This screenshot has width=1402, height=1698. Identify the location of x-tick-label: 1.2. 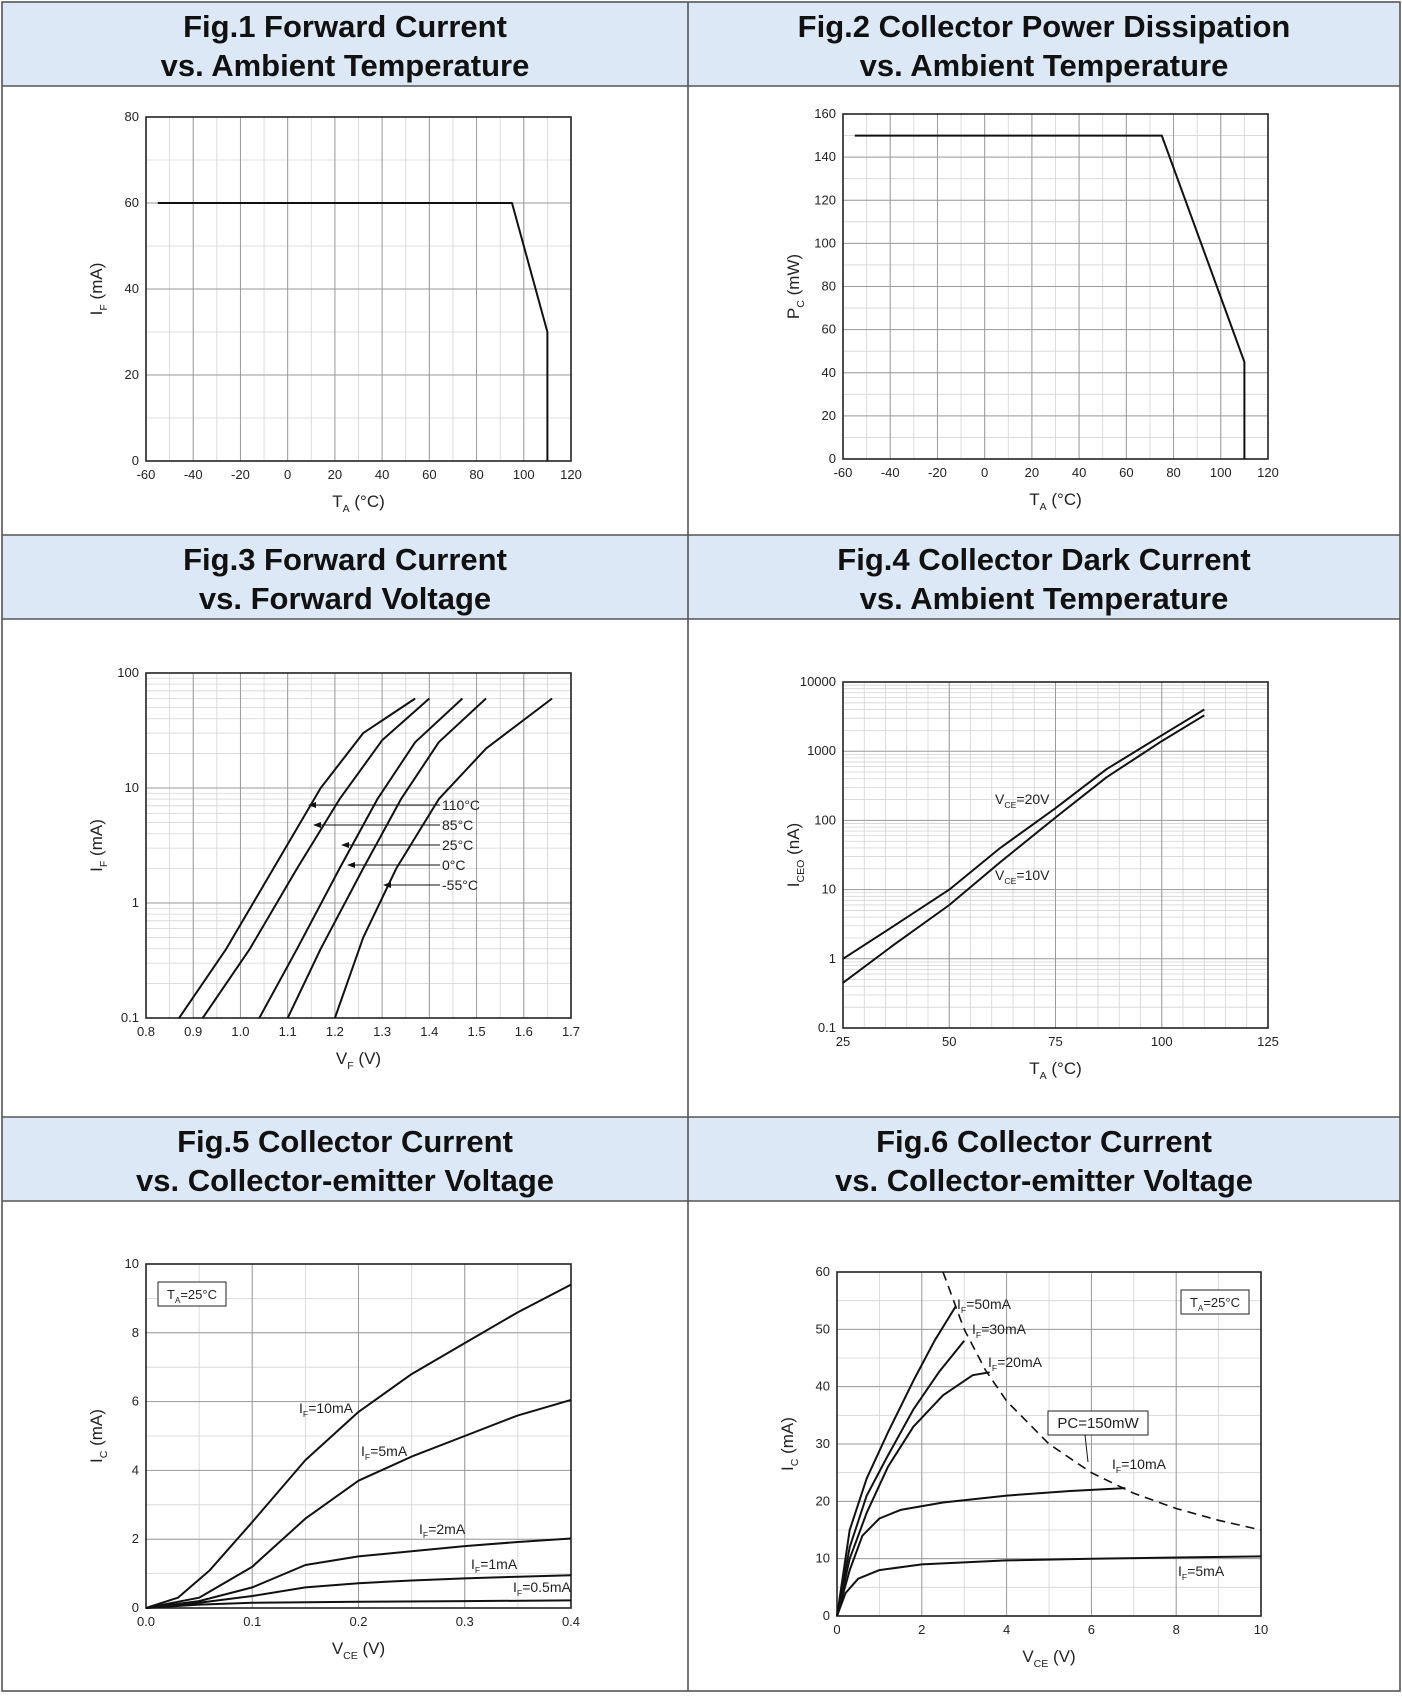
(335, 1031).